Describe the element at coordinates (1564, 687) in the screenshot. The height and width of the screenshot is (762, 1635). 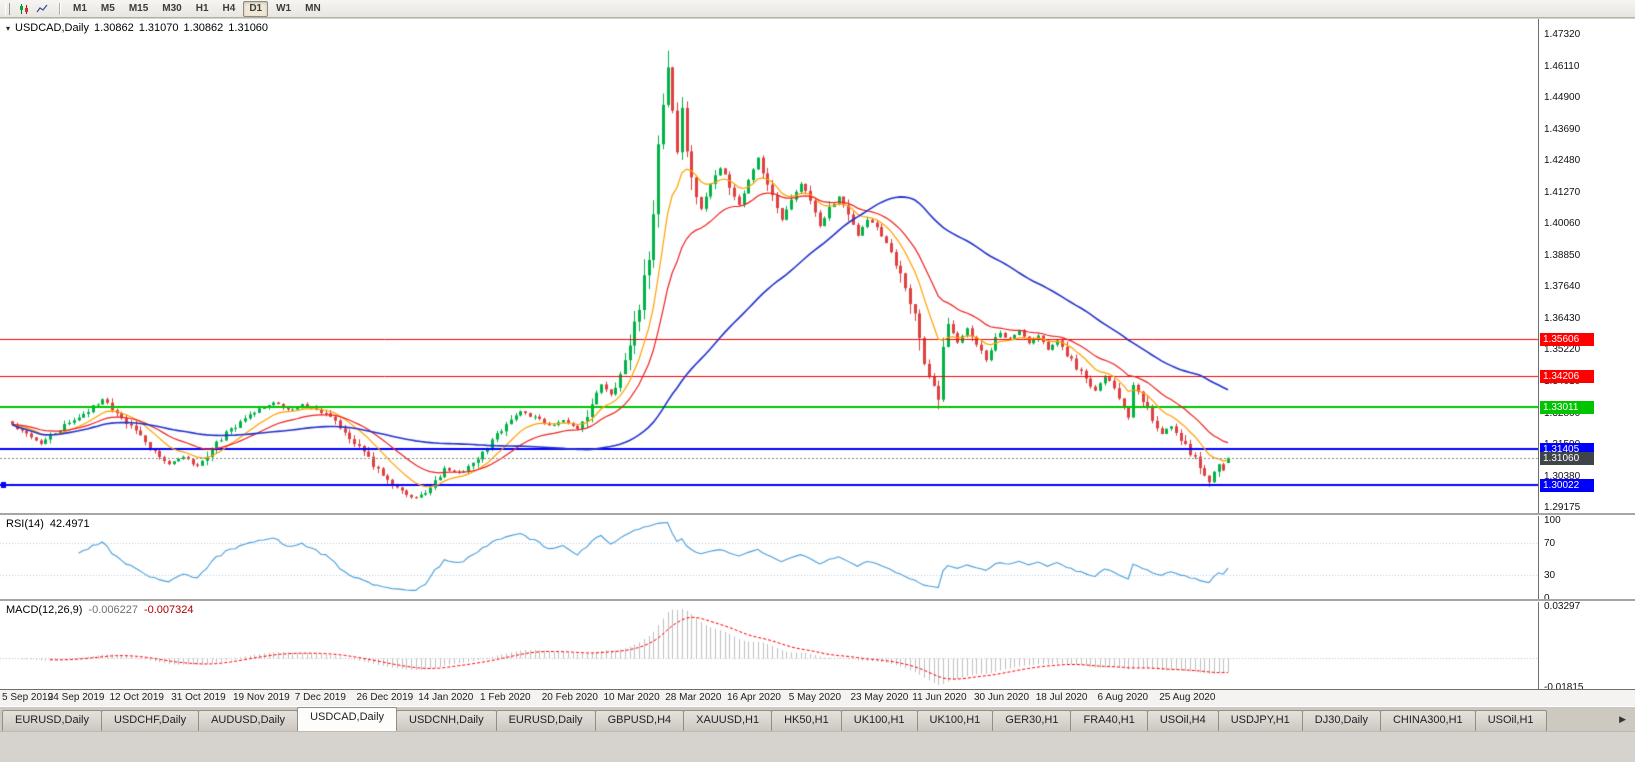
I see `macd-axis-label: -0.01815` at that location.